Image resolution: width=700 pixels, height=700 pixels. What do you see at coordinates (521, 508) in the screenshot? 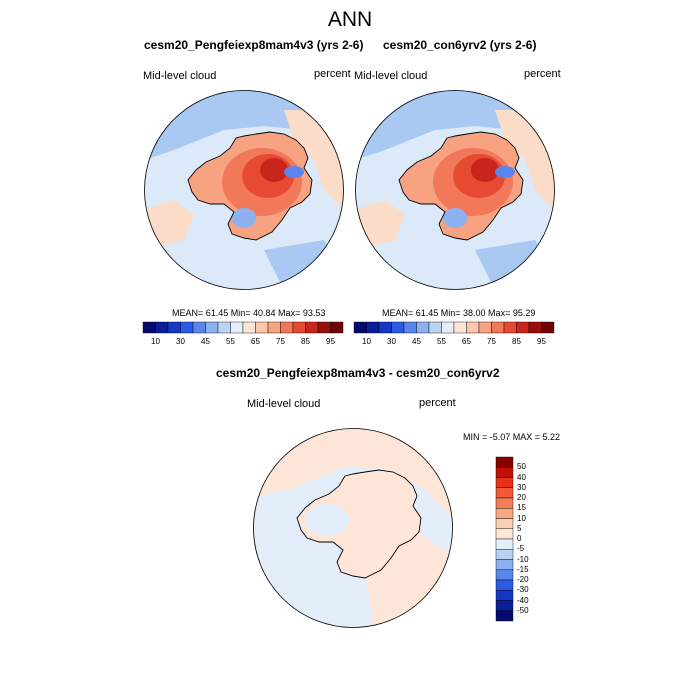
I see `colorbar-tick-label: 15` at bounding box center [521, 508].